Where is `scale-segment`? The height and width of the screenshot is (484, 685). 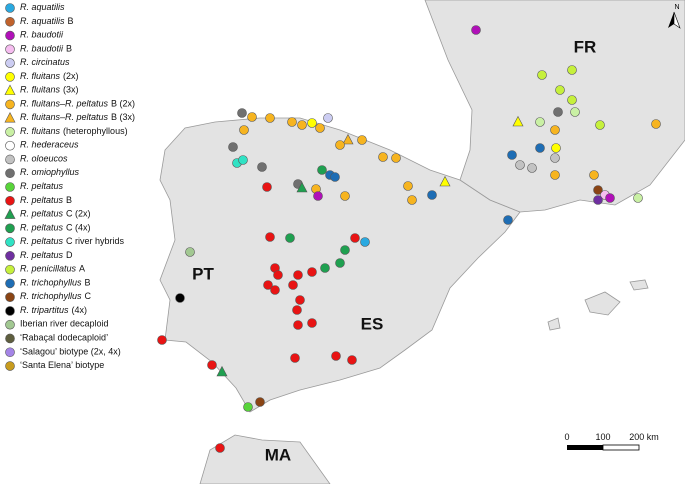
scale-segment is located at coordinates (621, 447).